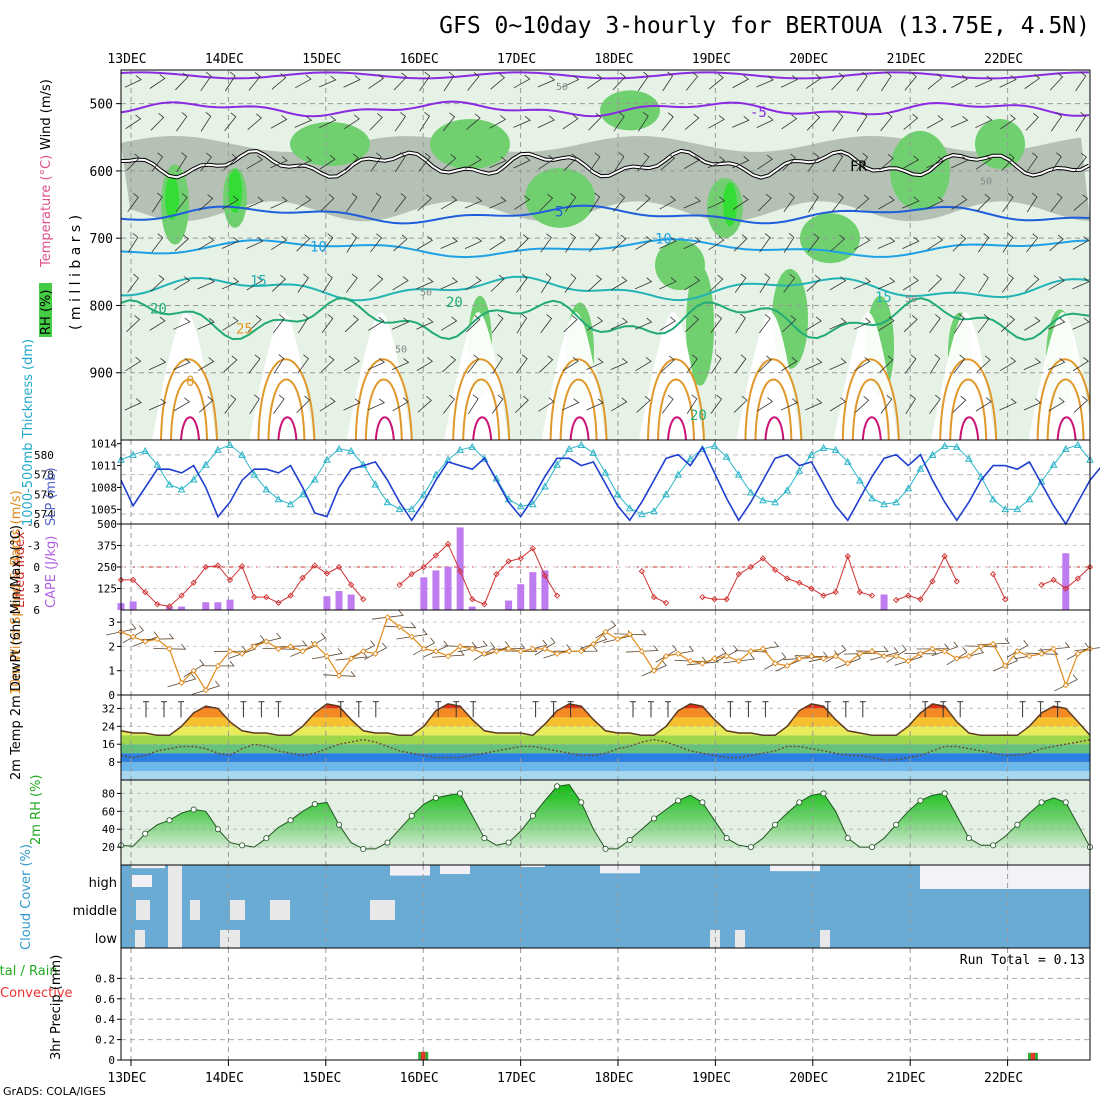  What do you see at coordinates (107, 589) in the screenshot?
I see `cape-tick-label: 125` at bounding box center [107, 589].